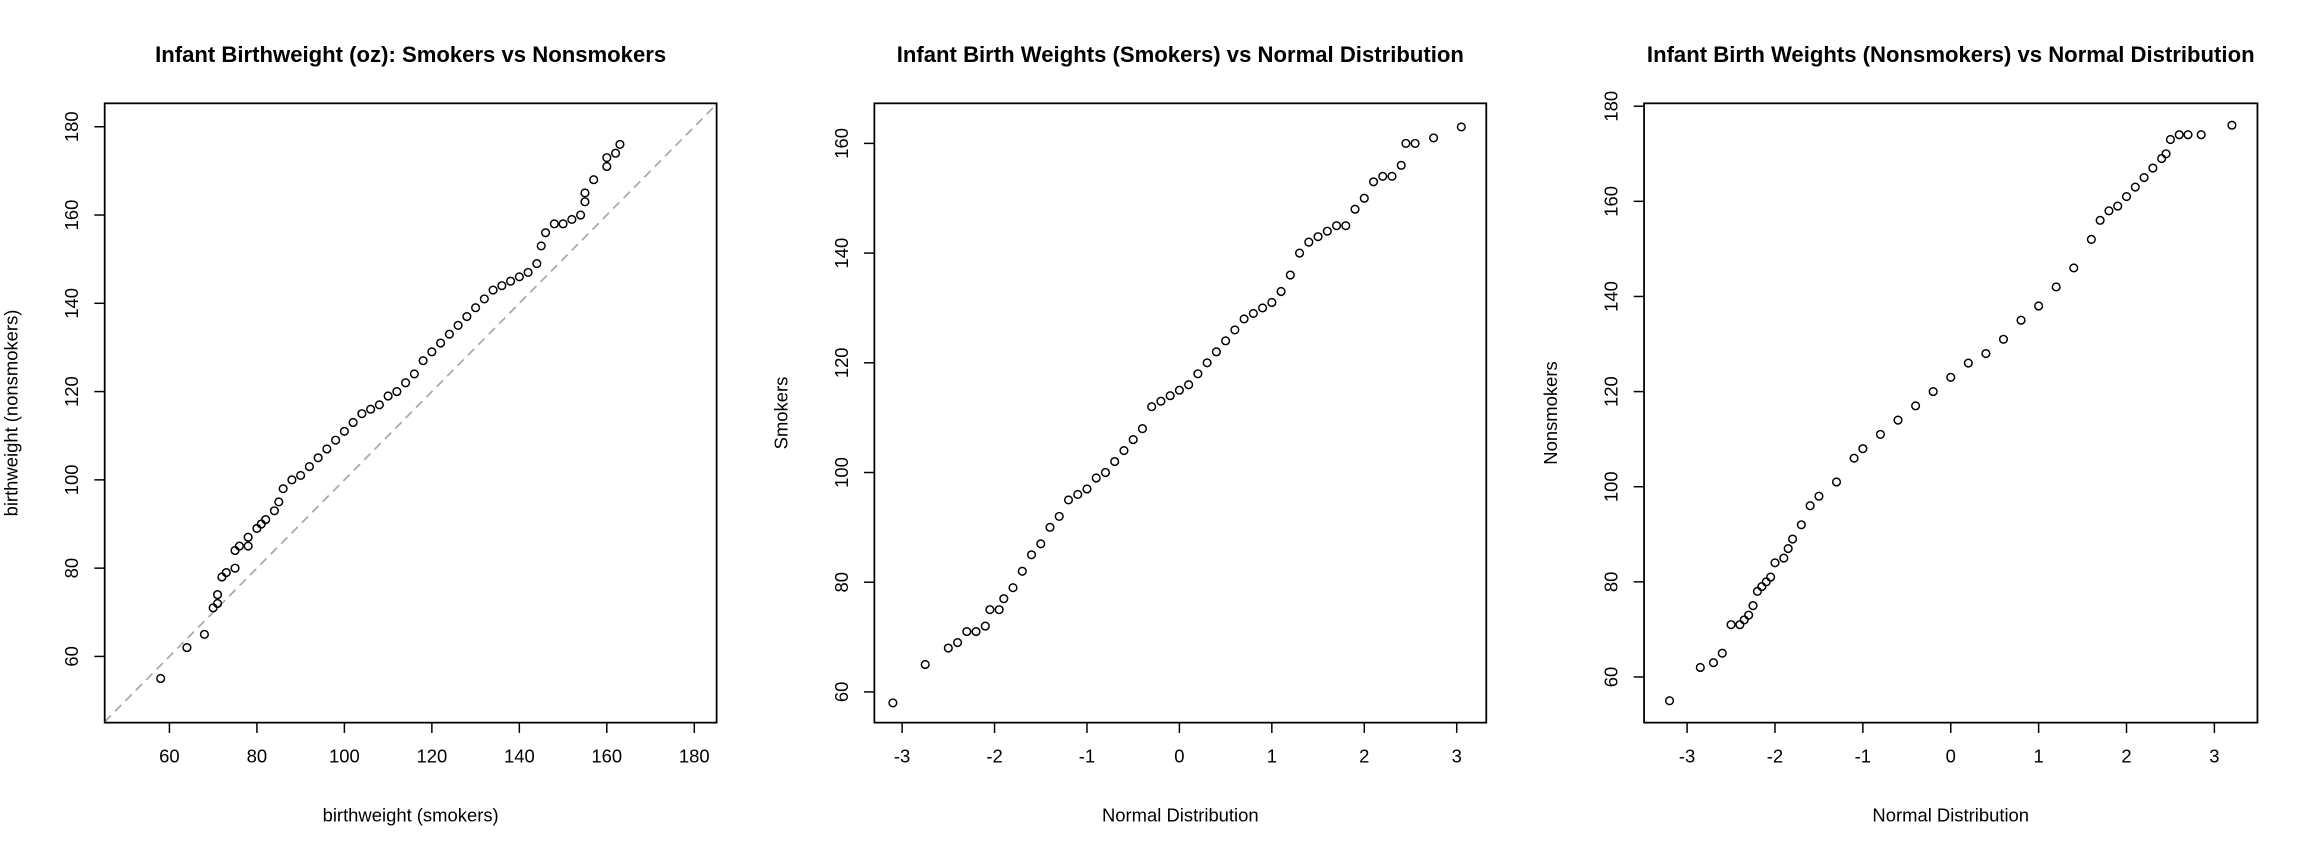  What do you see at coordinates (344, 755) in the screenshot?
I see `x-tick-label: 100` at bounding box center [344, 755].